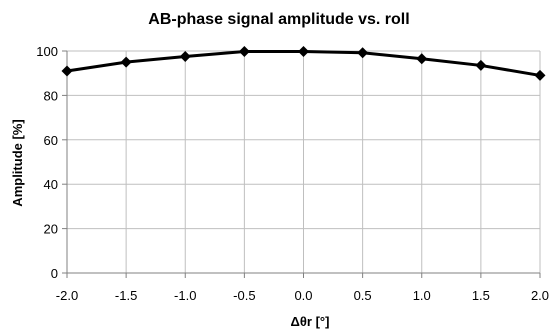 This screenshot has height=333, width=551. Describe the element at coordinates (363, 295) in the screenshot. I see `x-tick-label: 0.5` at that location.